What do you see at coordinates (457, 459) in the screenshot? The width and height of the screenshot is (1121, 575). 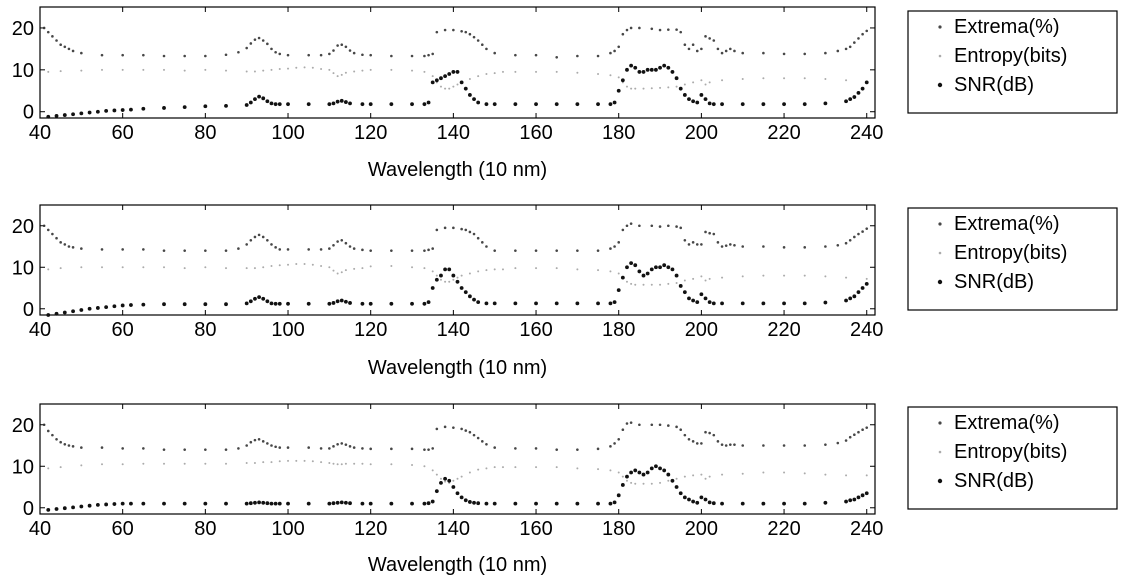 I see `plot-area` at bounding box center [457, 459].